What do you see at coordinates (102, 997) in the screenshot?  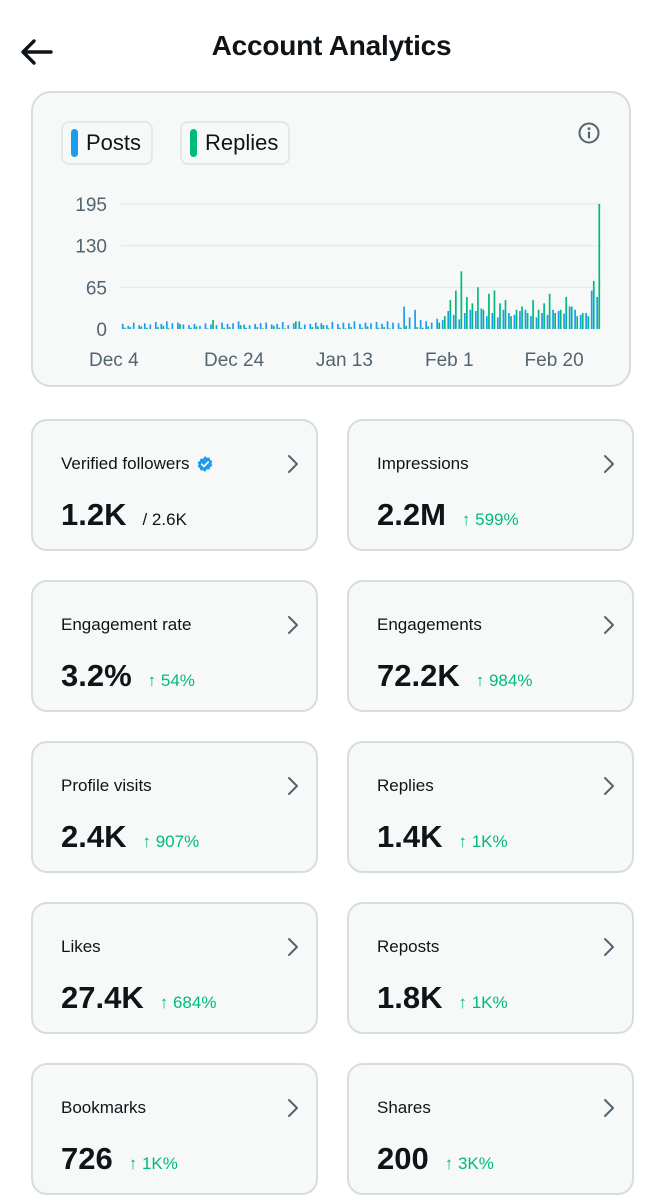 I see `stat-value: 27.4K` at bounding box center [102, 997].